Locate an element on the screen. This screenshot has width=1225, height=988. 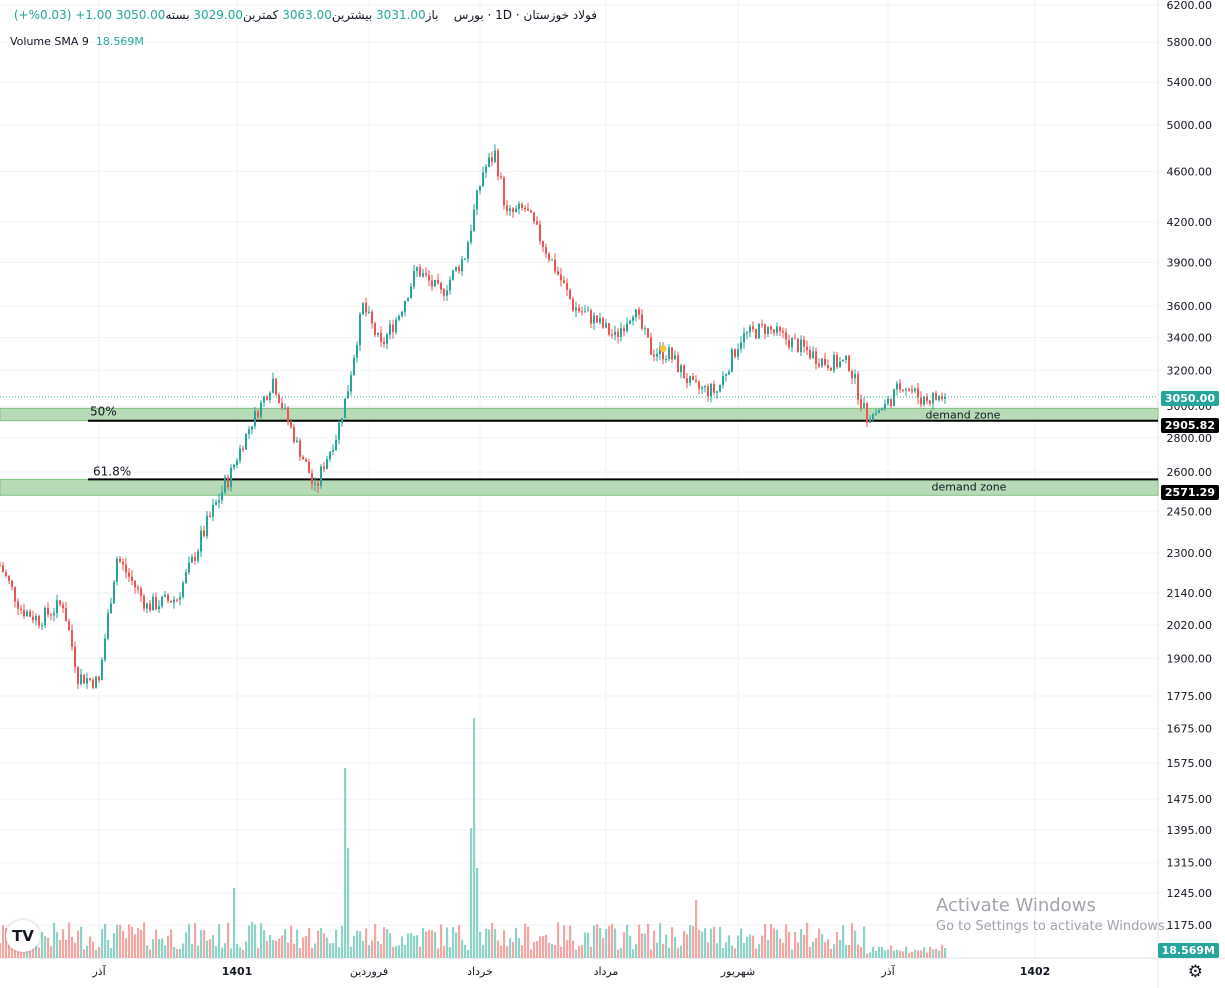
volume-legend: Volume SMA 9 18.569M is located at coordinates (77, 41).